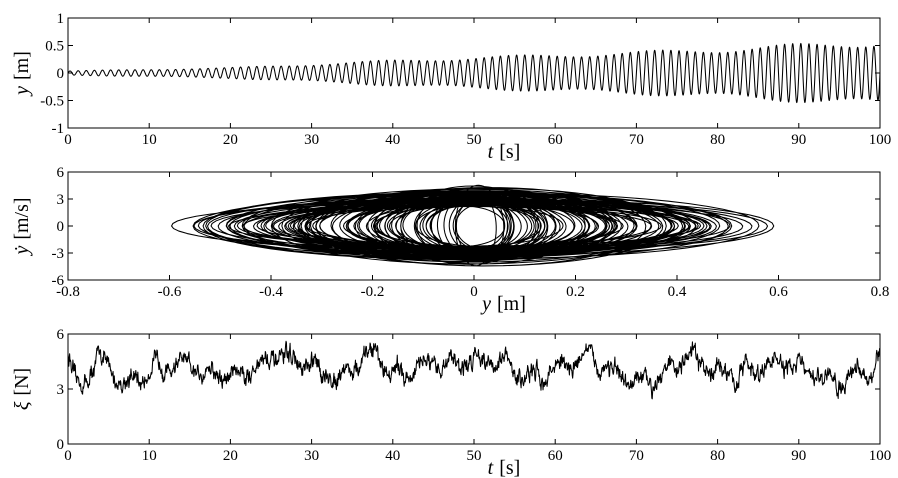 This screenshot has height=478, width=898. I want to click on y-axis-label-unit: [m], so click(22, 65).